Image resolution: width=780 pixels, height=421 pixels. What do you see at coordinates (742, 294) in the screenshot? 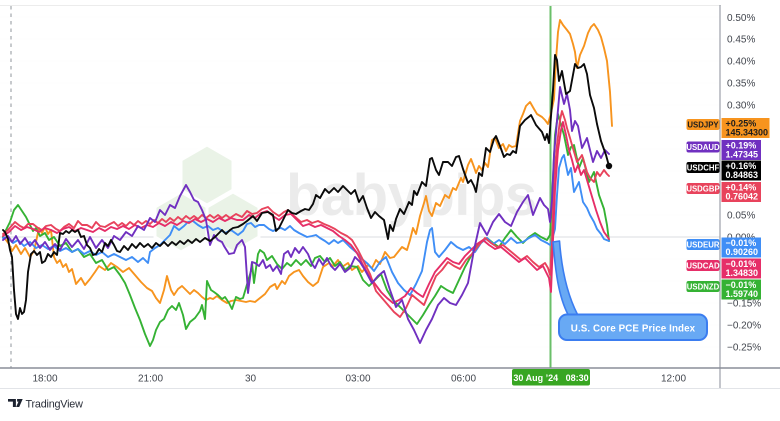
I see `svg-text: 1.59740` at bounding box center [742, 294].